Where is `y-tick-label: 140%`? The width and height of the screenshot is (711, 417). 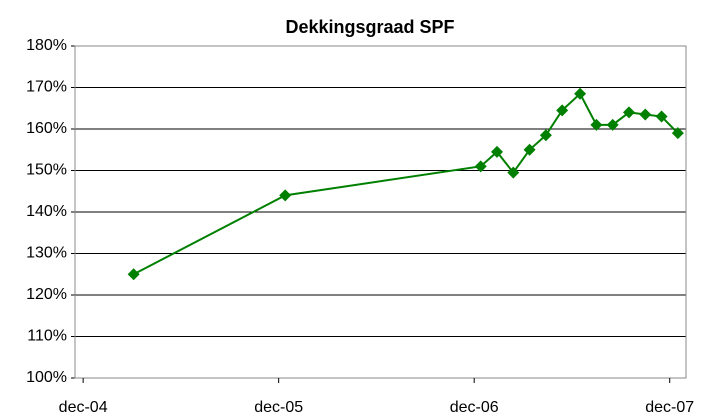 y-tick-label: 140% is located at coordinates (46, 211).